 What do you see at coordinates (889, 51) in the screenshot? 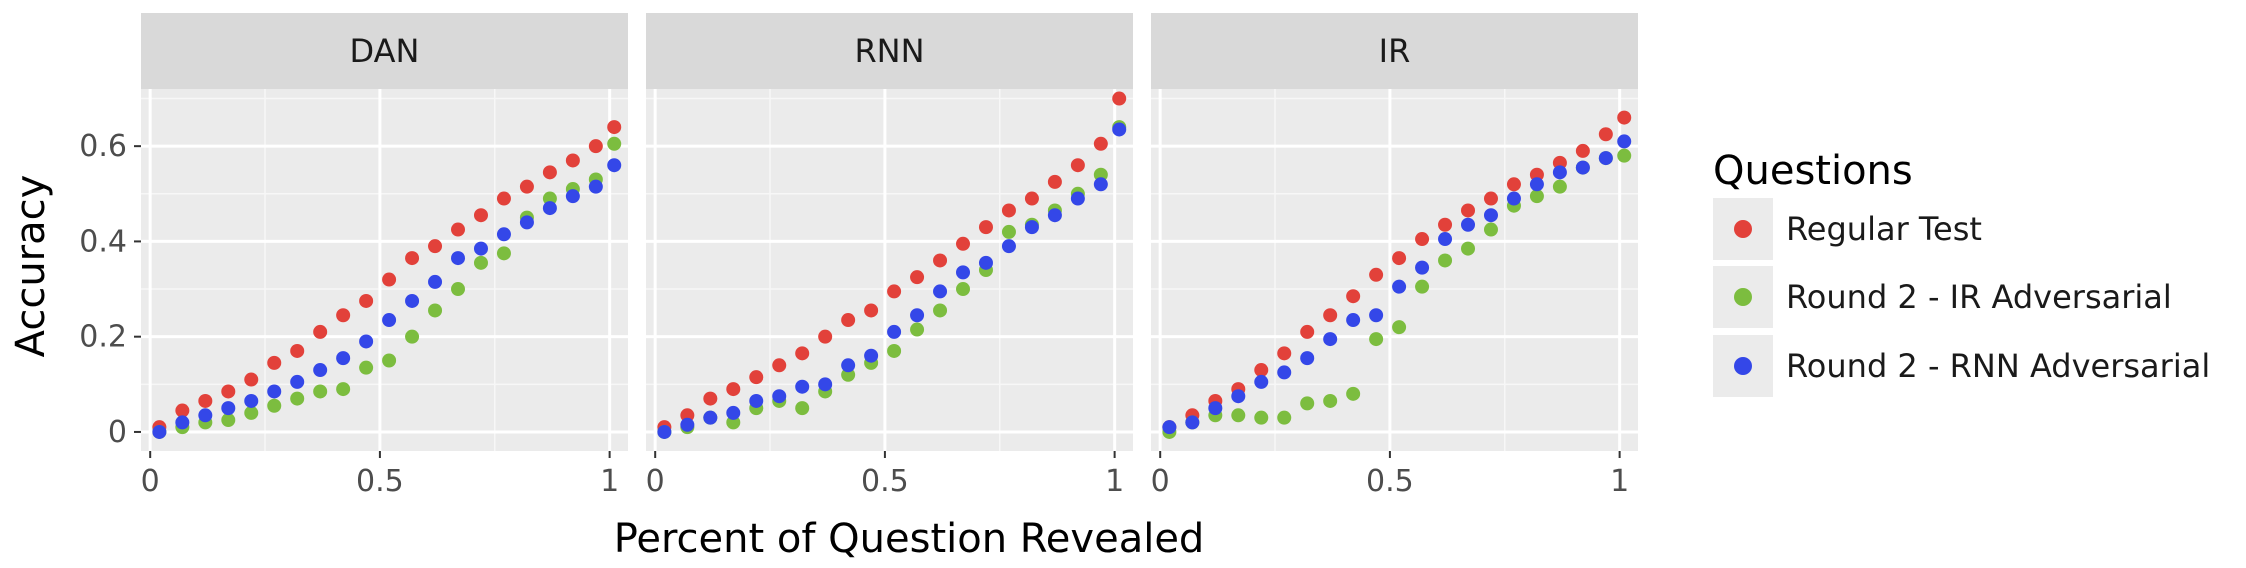
I see `facet-strip-label: RNN` at bounding box center [889, 51].